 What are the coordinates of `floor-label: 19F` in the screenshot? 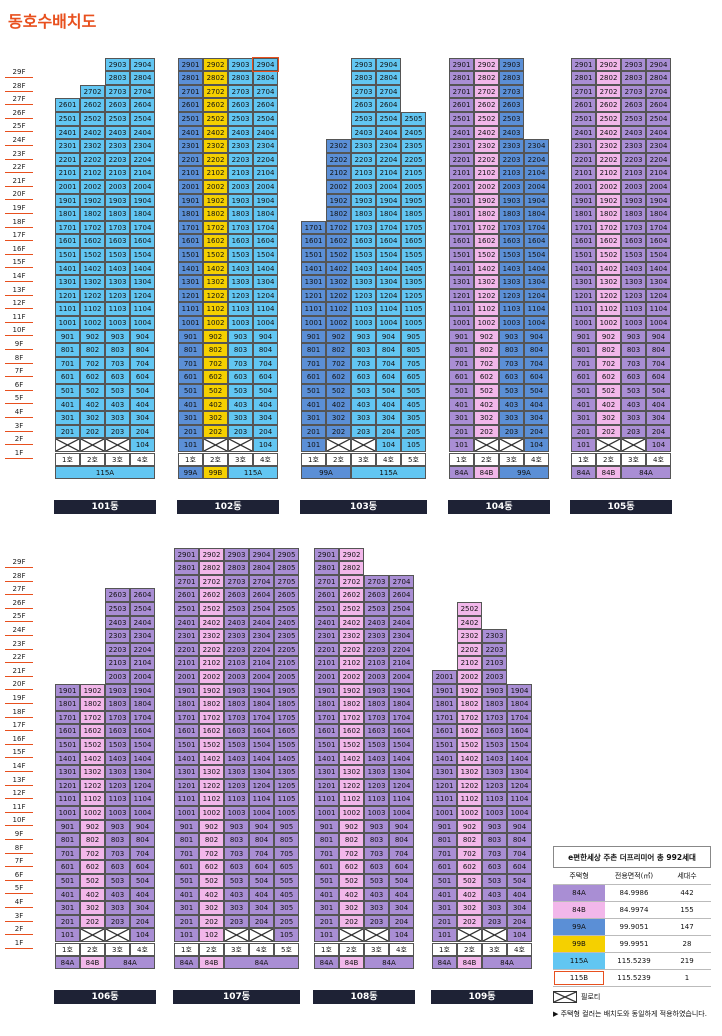 It's located at (19, 698).